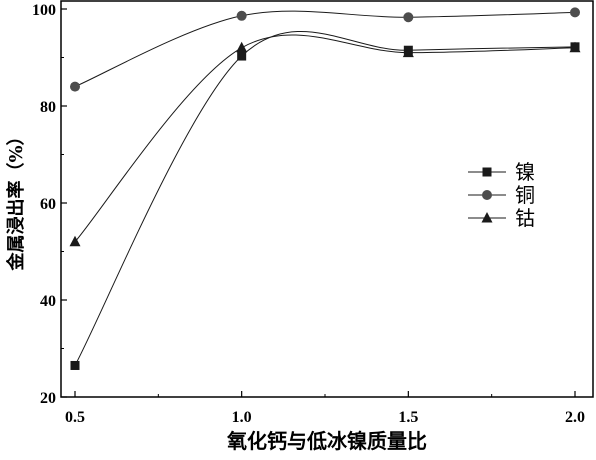  I want to click on y-axis-title: 金属浸出率（%）, so click(16, 199).